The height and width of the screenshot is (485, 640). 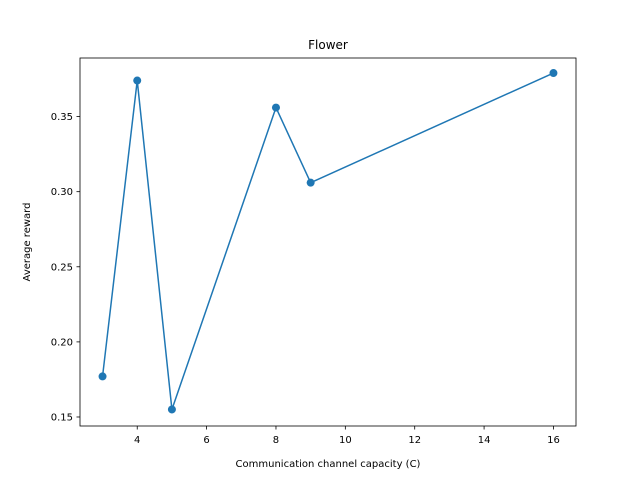 What do you see at coordinates (484, 440) in the screenshot?
I see `x-tick-label: 14` at bounding box center [484, 440].